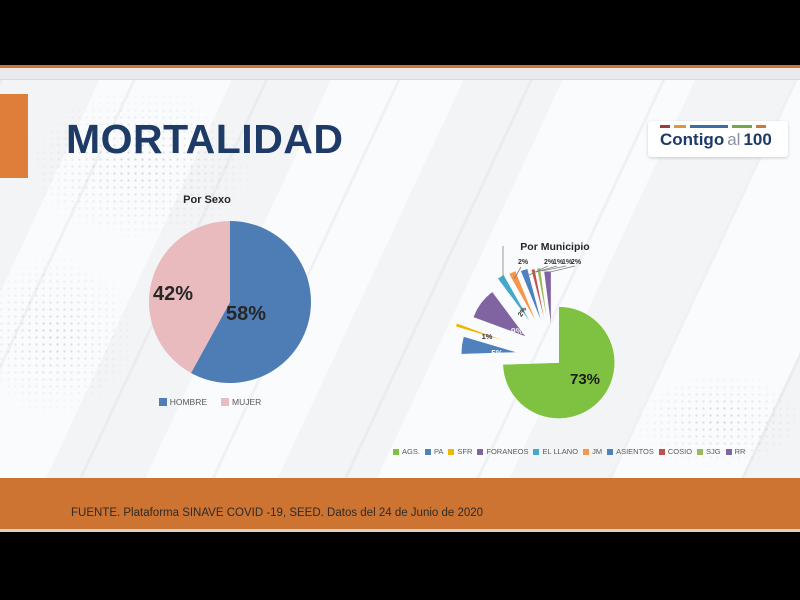 The width and height of the screenshot is (800, 600). I want to click on legend-item: PA, so click(434, 451).